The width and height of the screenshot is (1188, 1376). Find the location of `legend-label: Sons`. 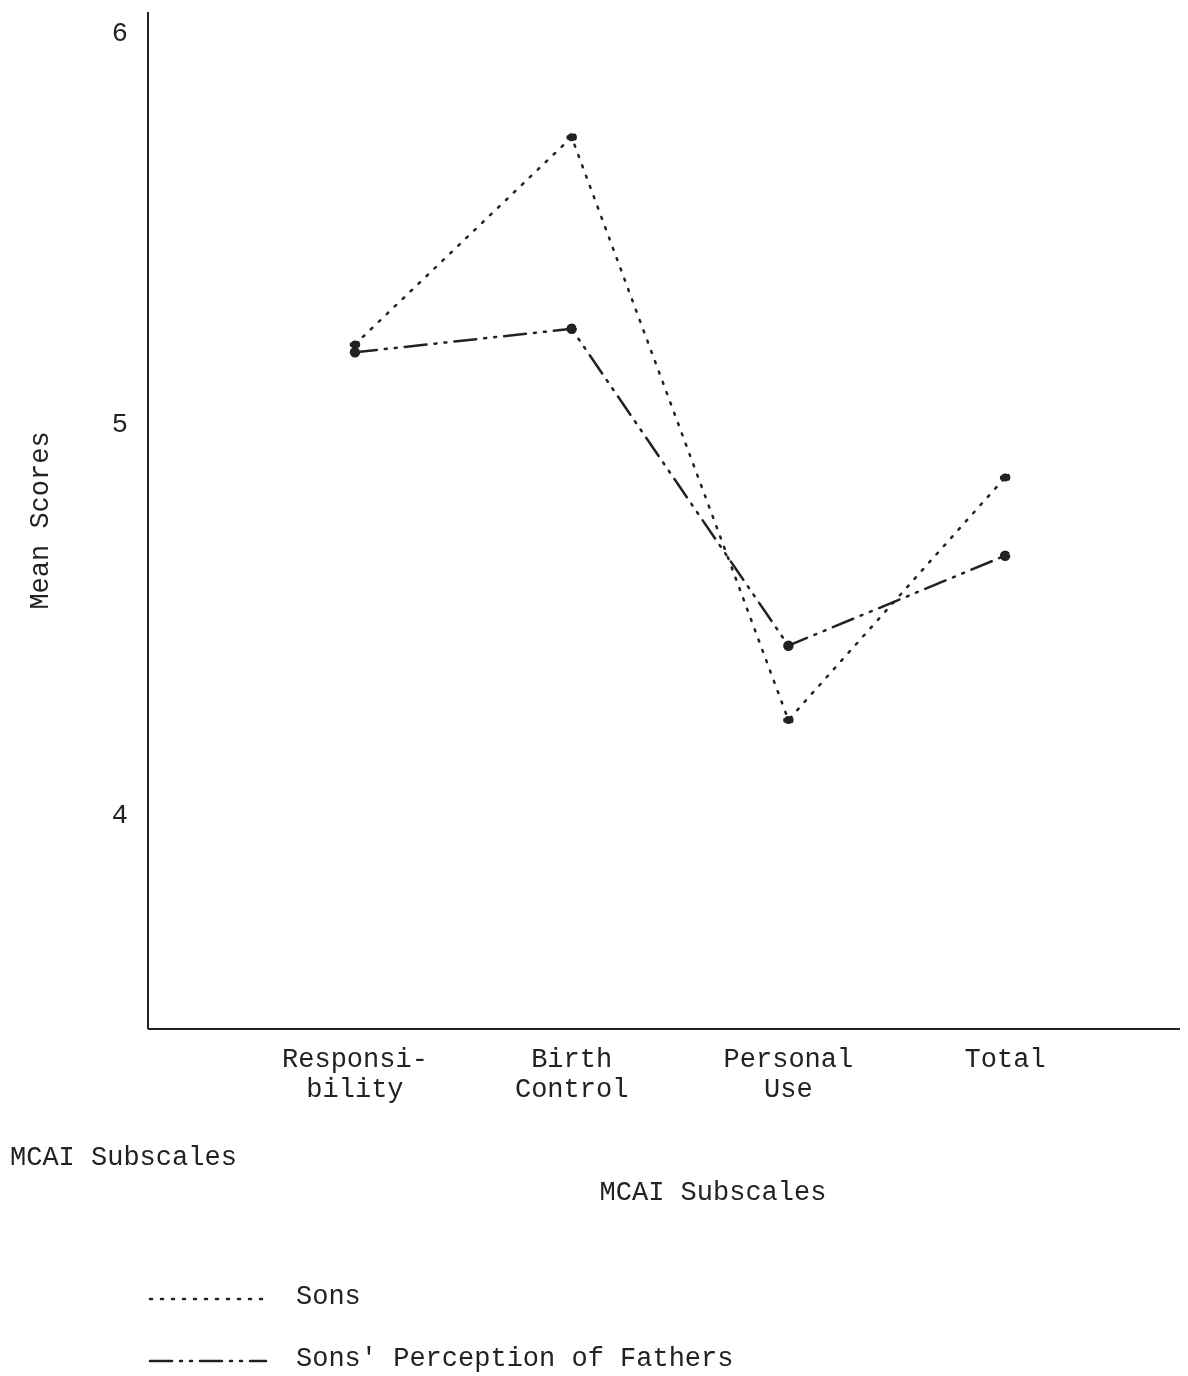

legend-label: Sons is located at coordinates (328, 1297).